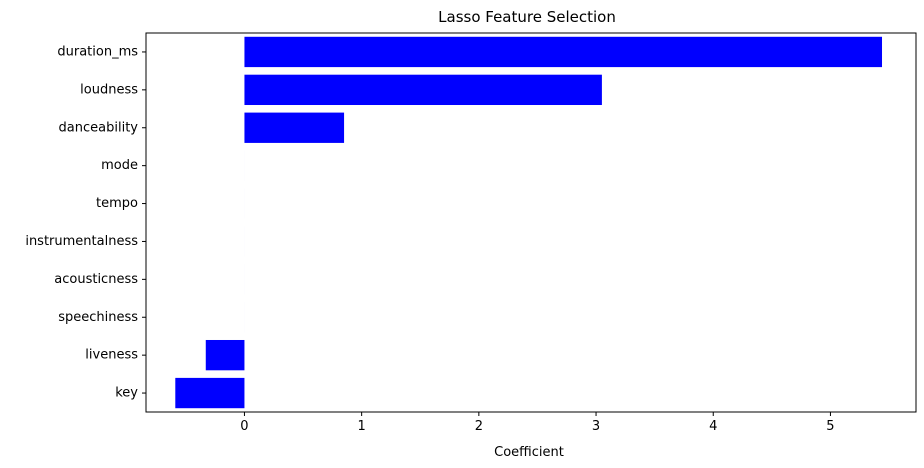 The width and height of the screenshot is (924, 468). What do you see at coordinates (596, 426) in the screenshot?
I see `x-tick-label: 3` at bounding box center [596, 426].